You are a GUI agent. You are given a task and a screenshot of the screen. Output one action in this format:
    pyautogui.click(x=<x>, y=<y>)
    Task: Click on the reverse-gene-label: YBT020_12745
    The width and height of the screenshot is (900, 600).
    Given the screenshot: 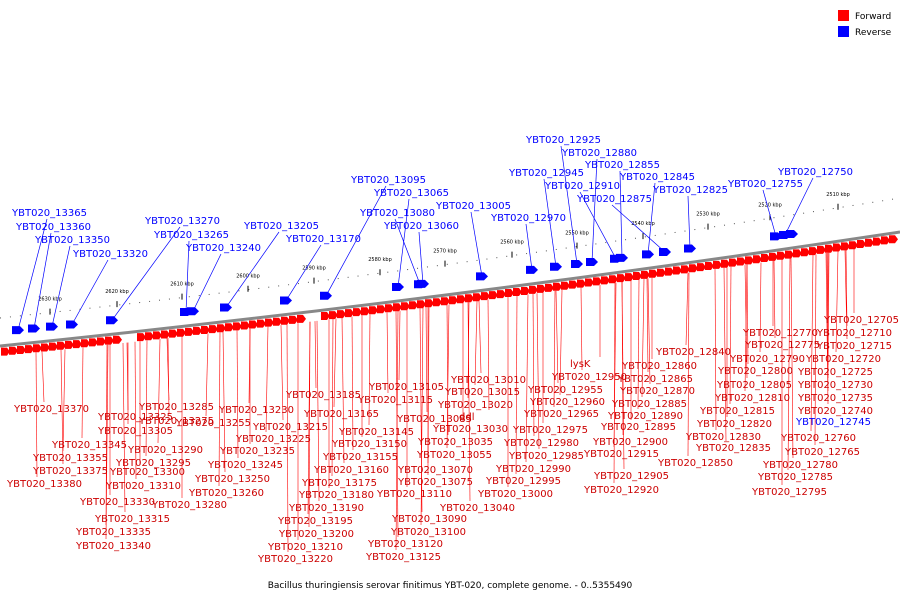 What is the action you would take?
    pyautogui.click(x=833, y=422)
    